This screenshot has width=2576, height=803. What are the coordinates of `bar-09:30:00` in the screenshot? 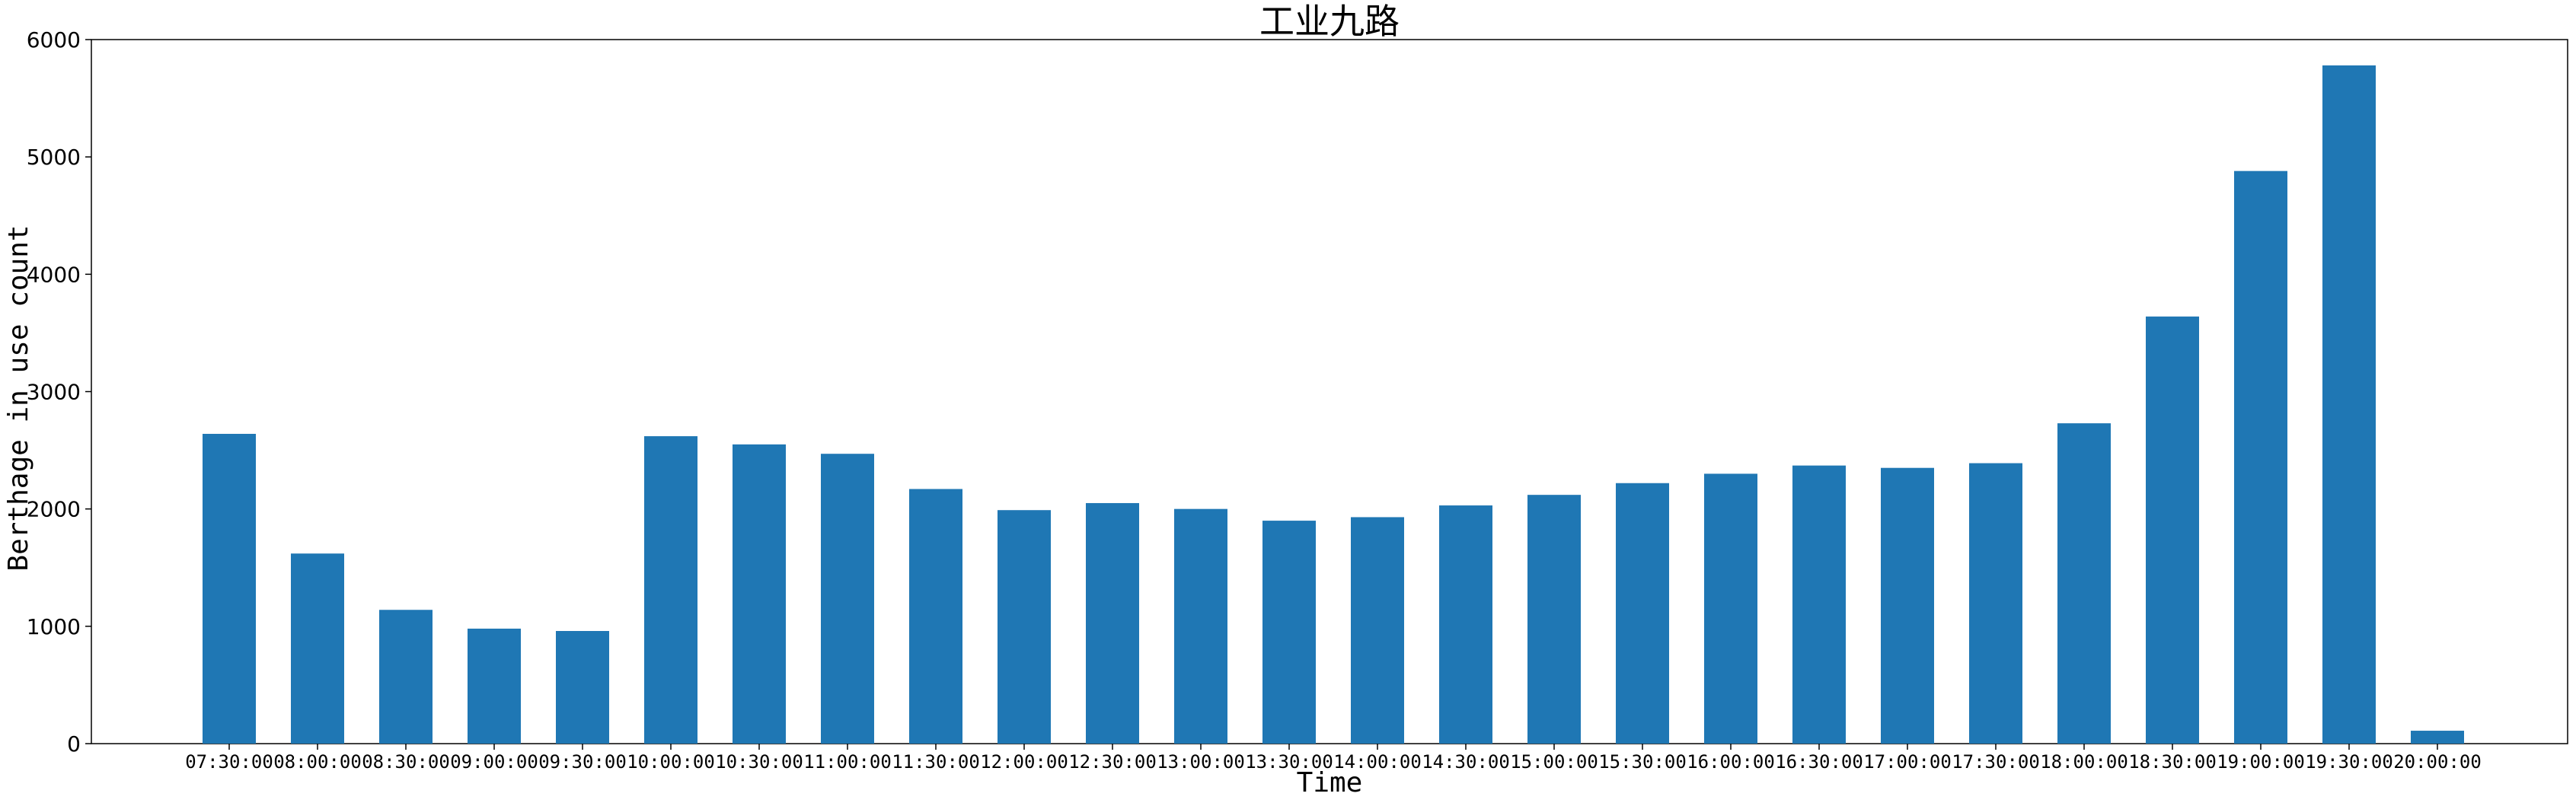 It's located at (582, 687).